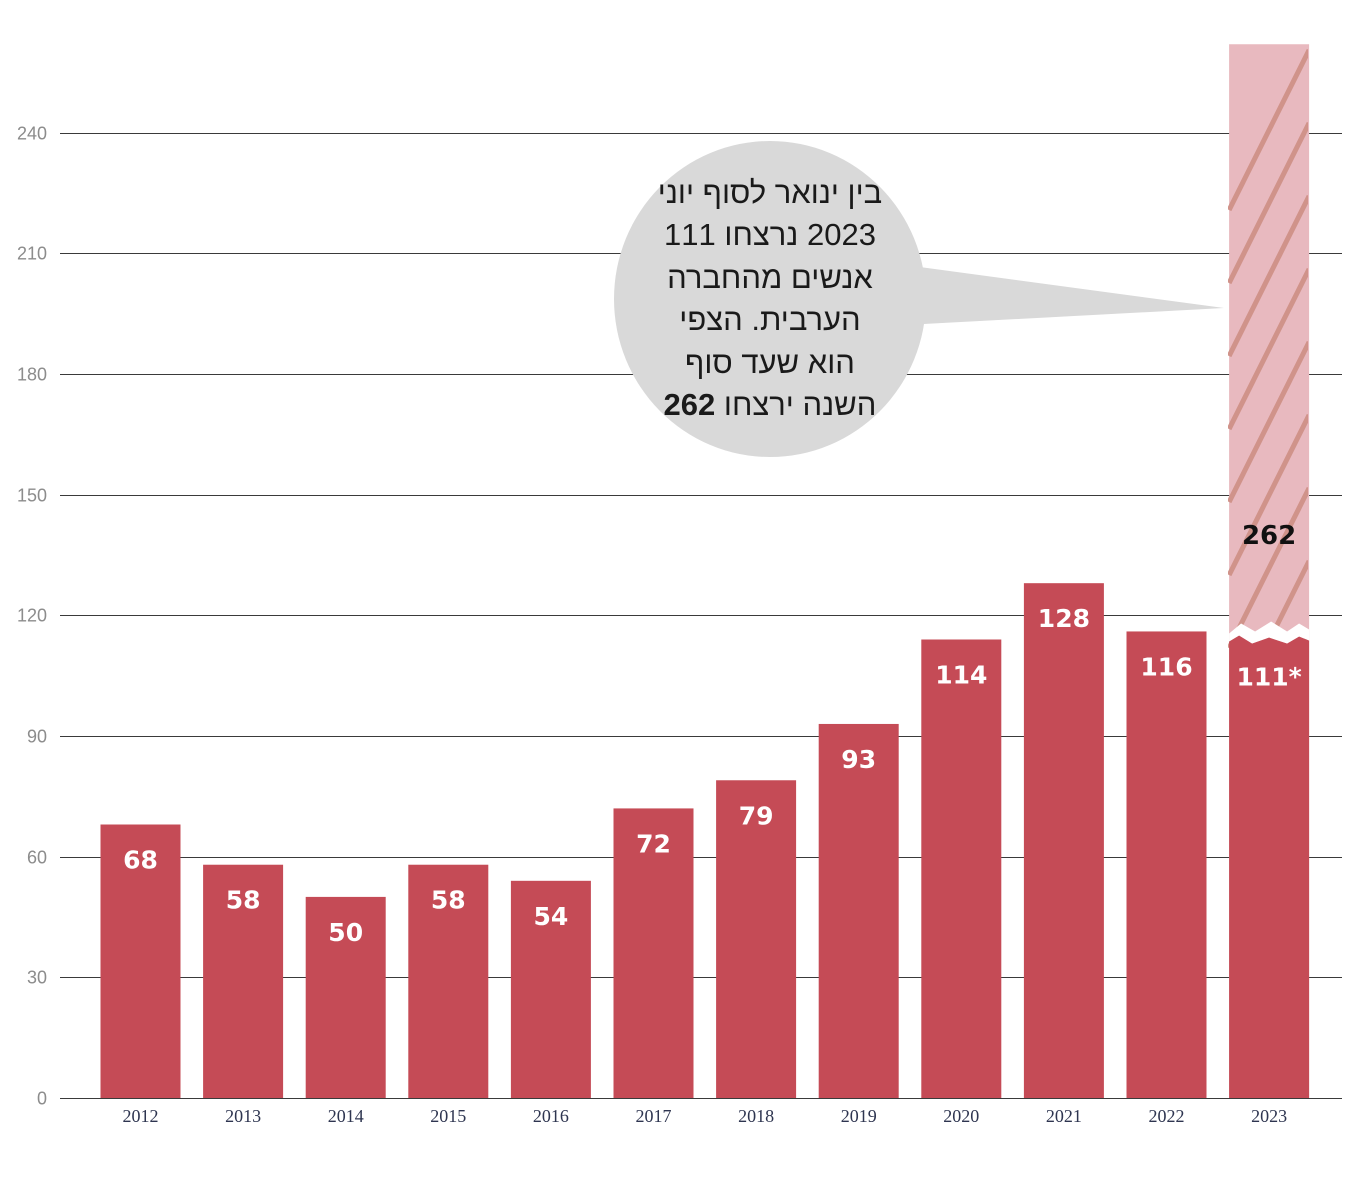  What do you see at coordinates (653, 953) in the screenshot?
I see `bar-2017` at bounding box center [653, 953].